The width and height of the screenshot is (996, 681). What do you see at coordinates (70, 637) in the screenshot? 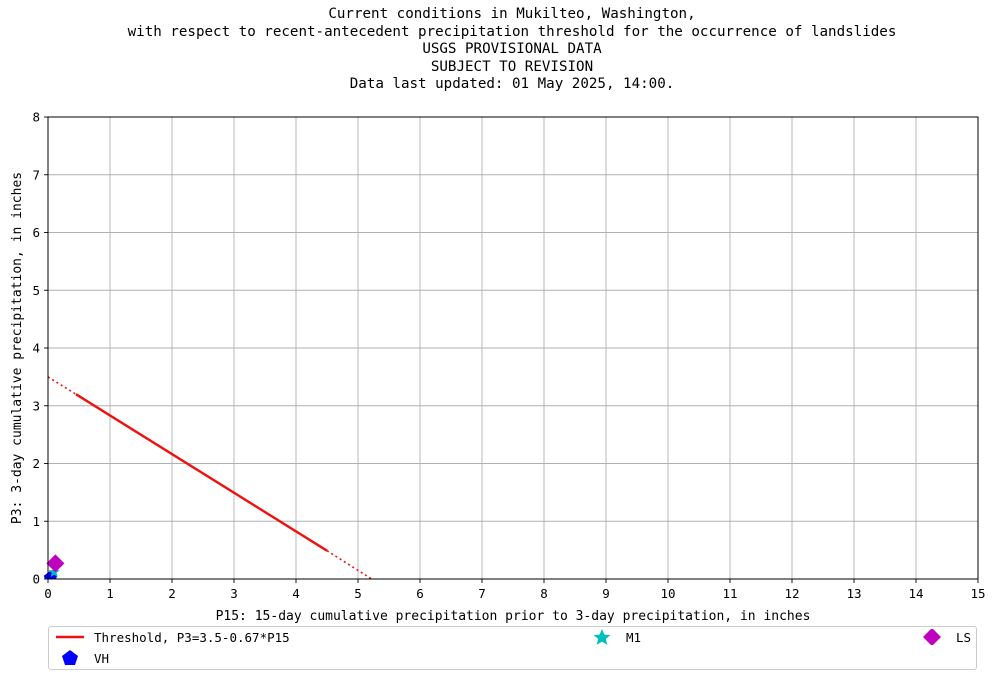
I see `legend-line-symbol` at bounding box center [70, 637].